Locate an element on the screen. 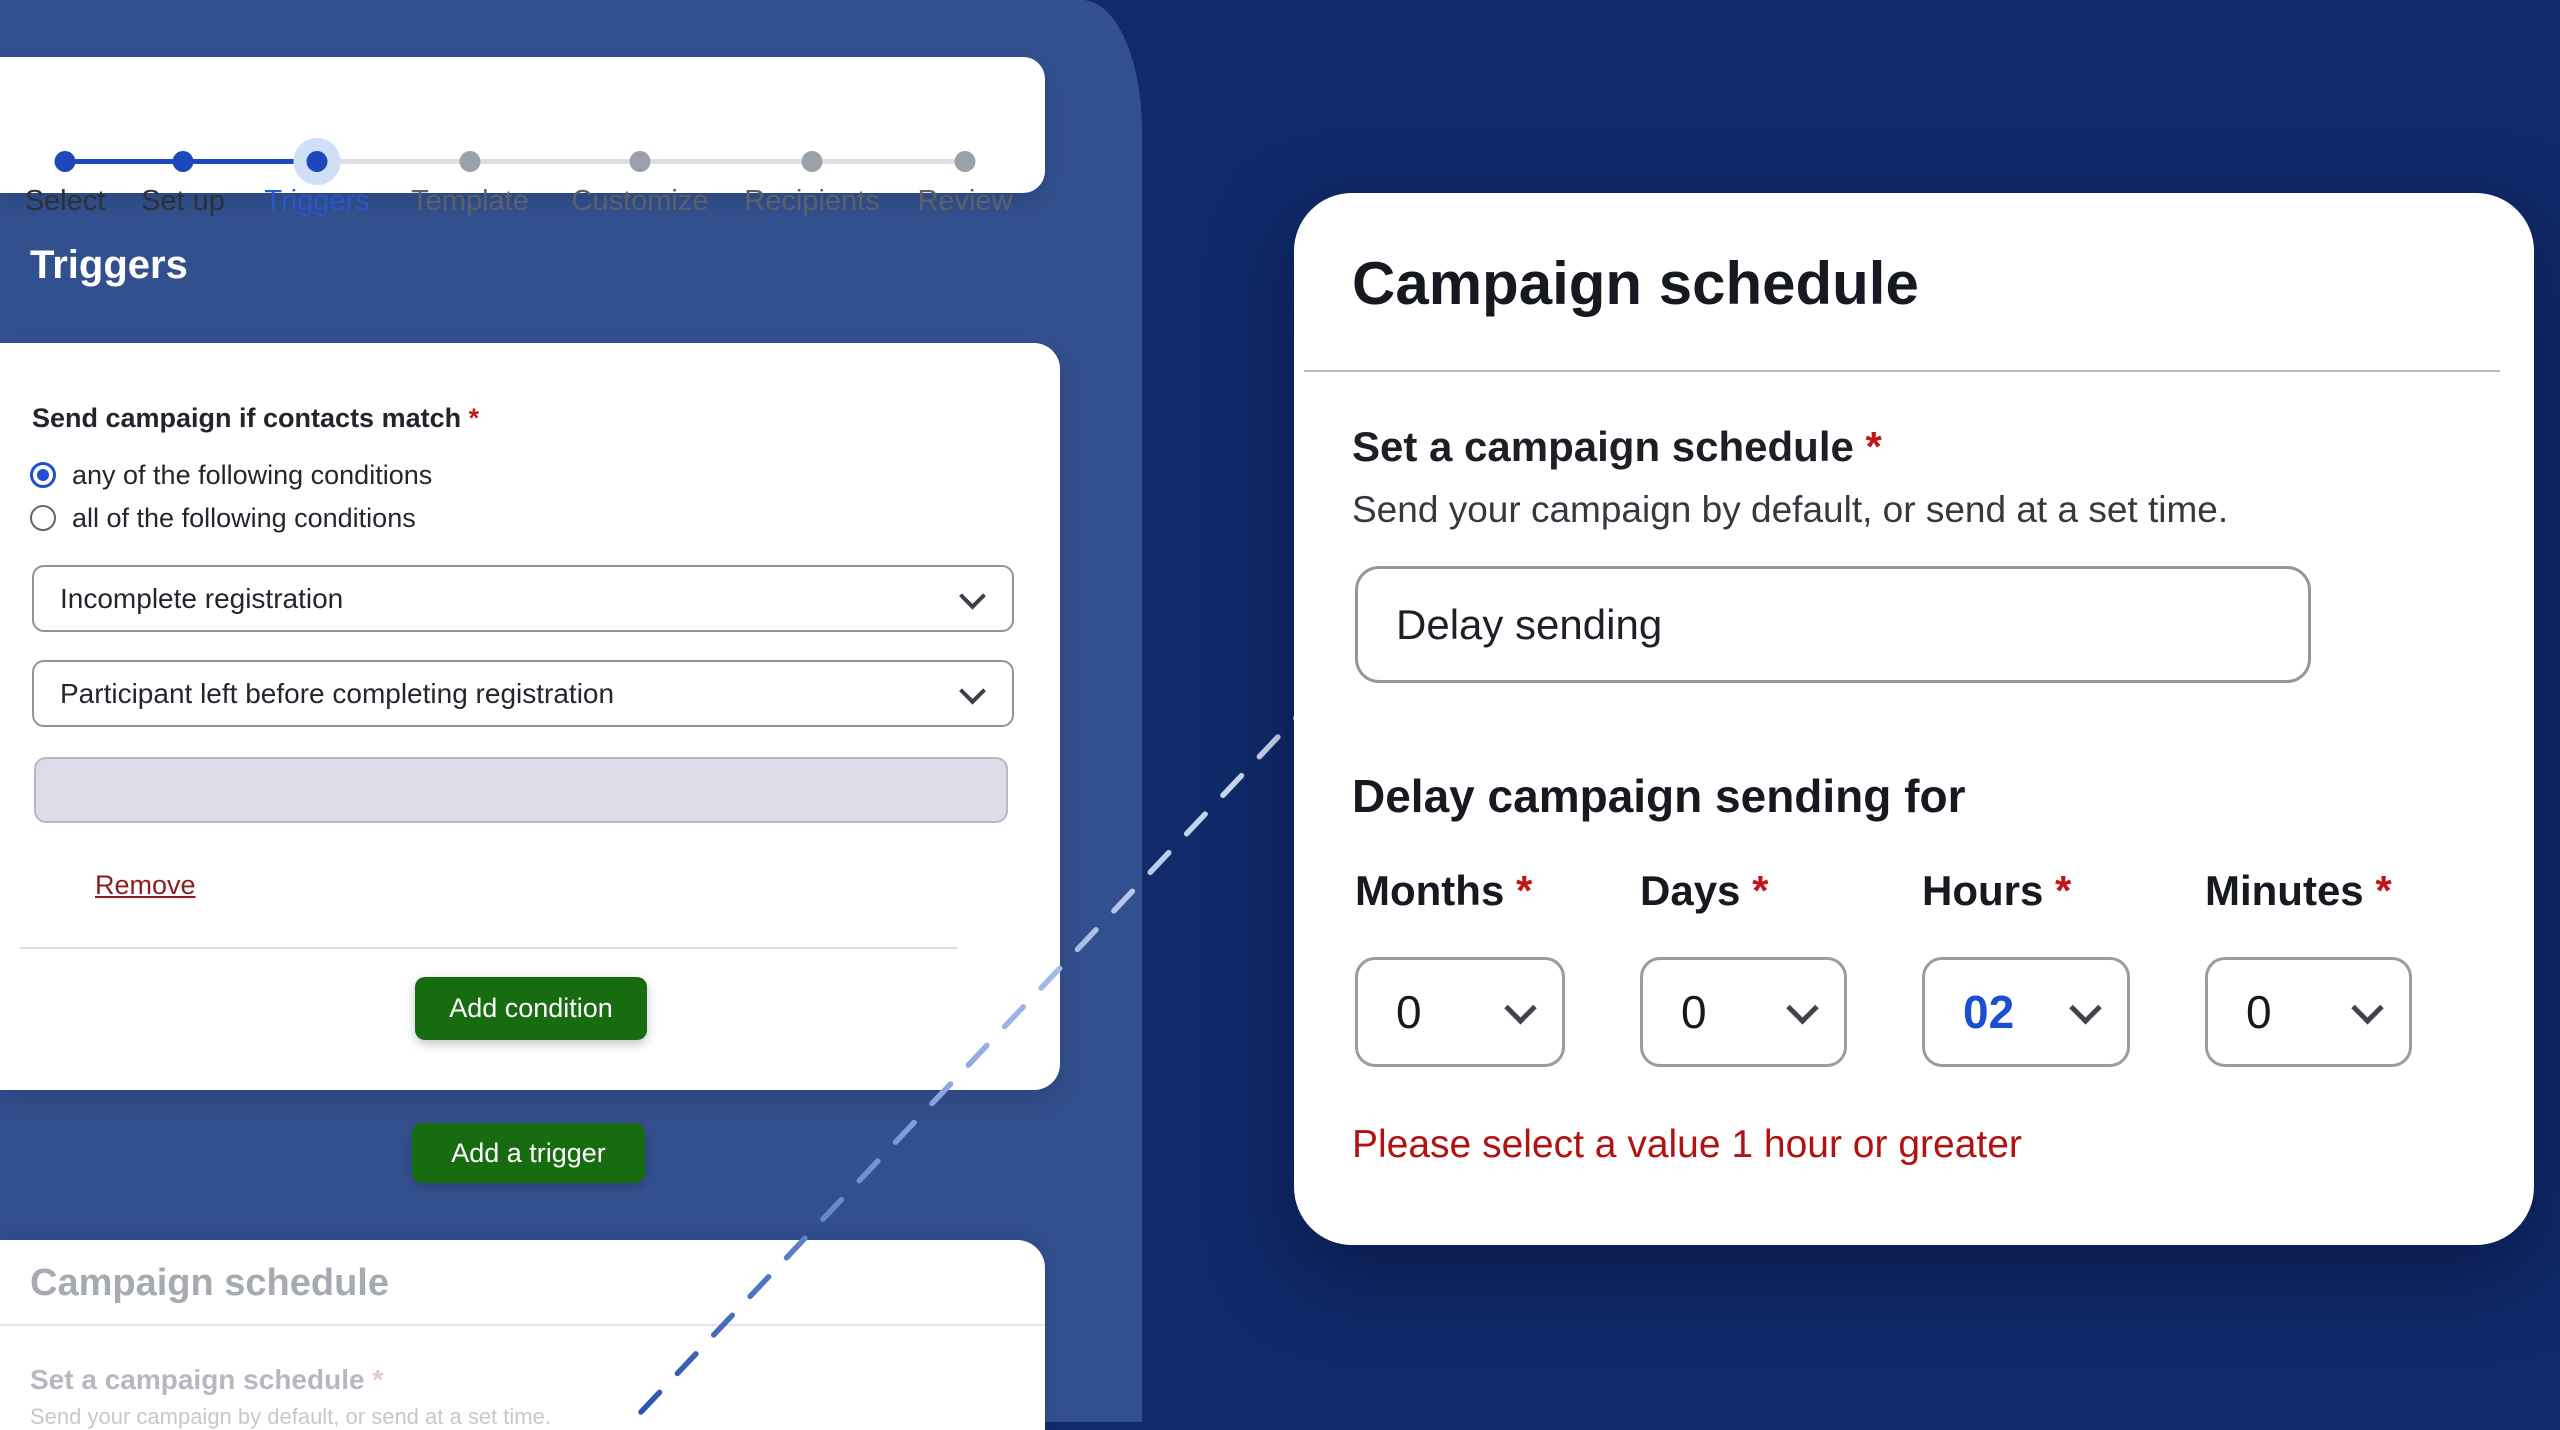 Image resolution: width=2560 pixels, height=1430 pixels. step-label-template: Template is located at coordinates (470, 201).